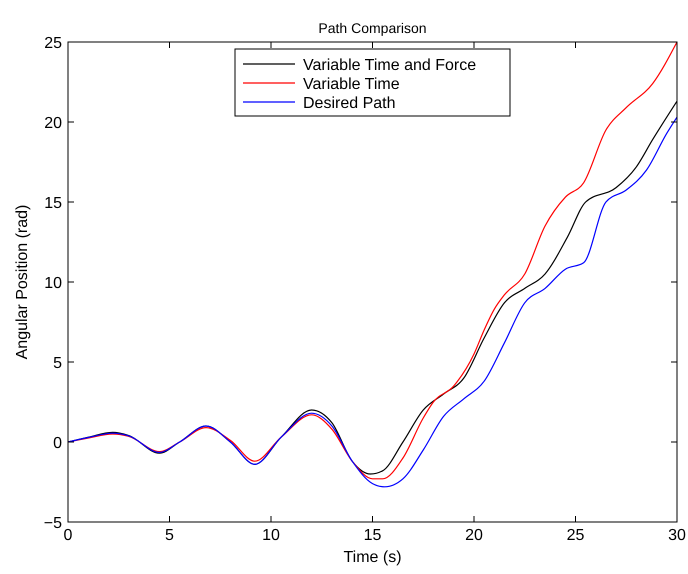 The image size is (688, 574). I want to click on y-tick-label: 10, so click(53, 283).